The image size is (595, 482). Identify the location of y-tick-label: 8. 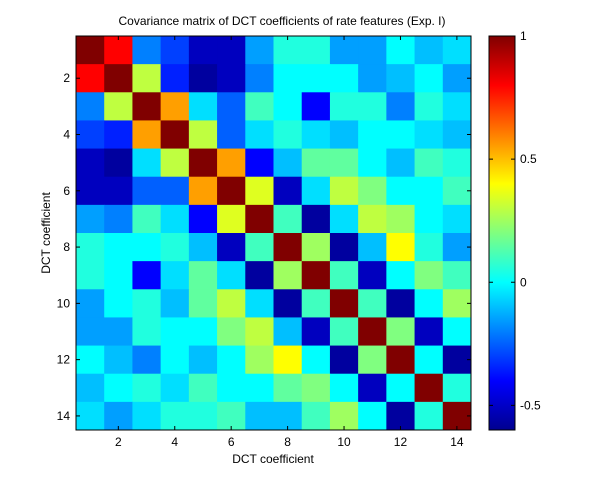
(66, 247).